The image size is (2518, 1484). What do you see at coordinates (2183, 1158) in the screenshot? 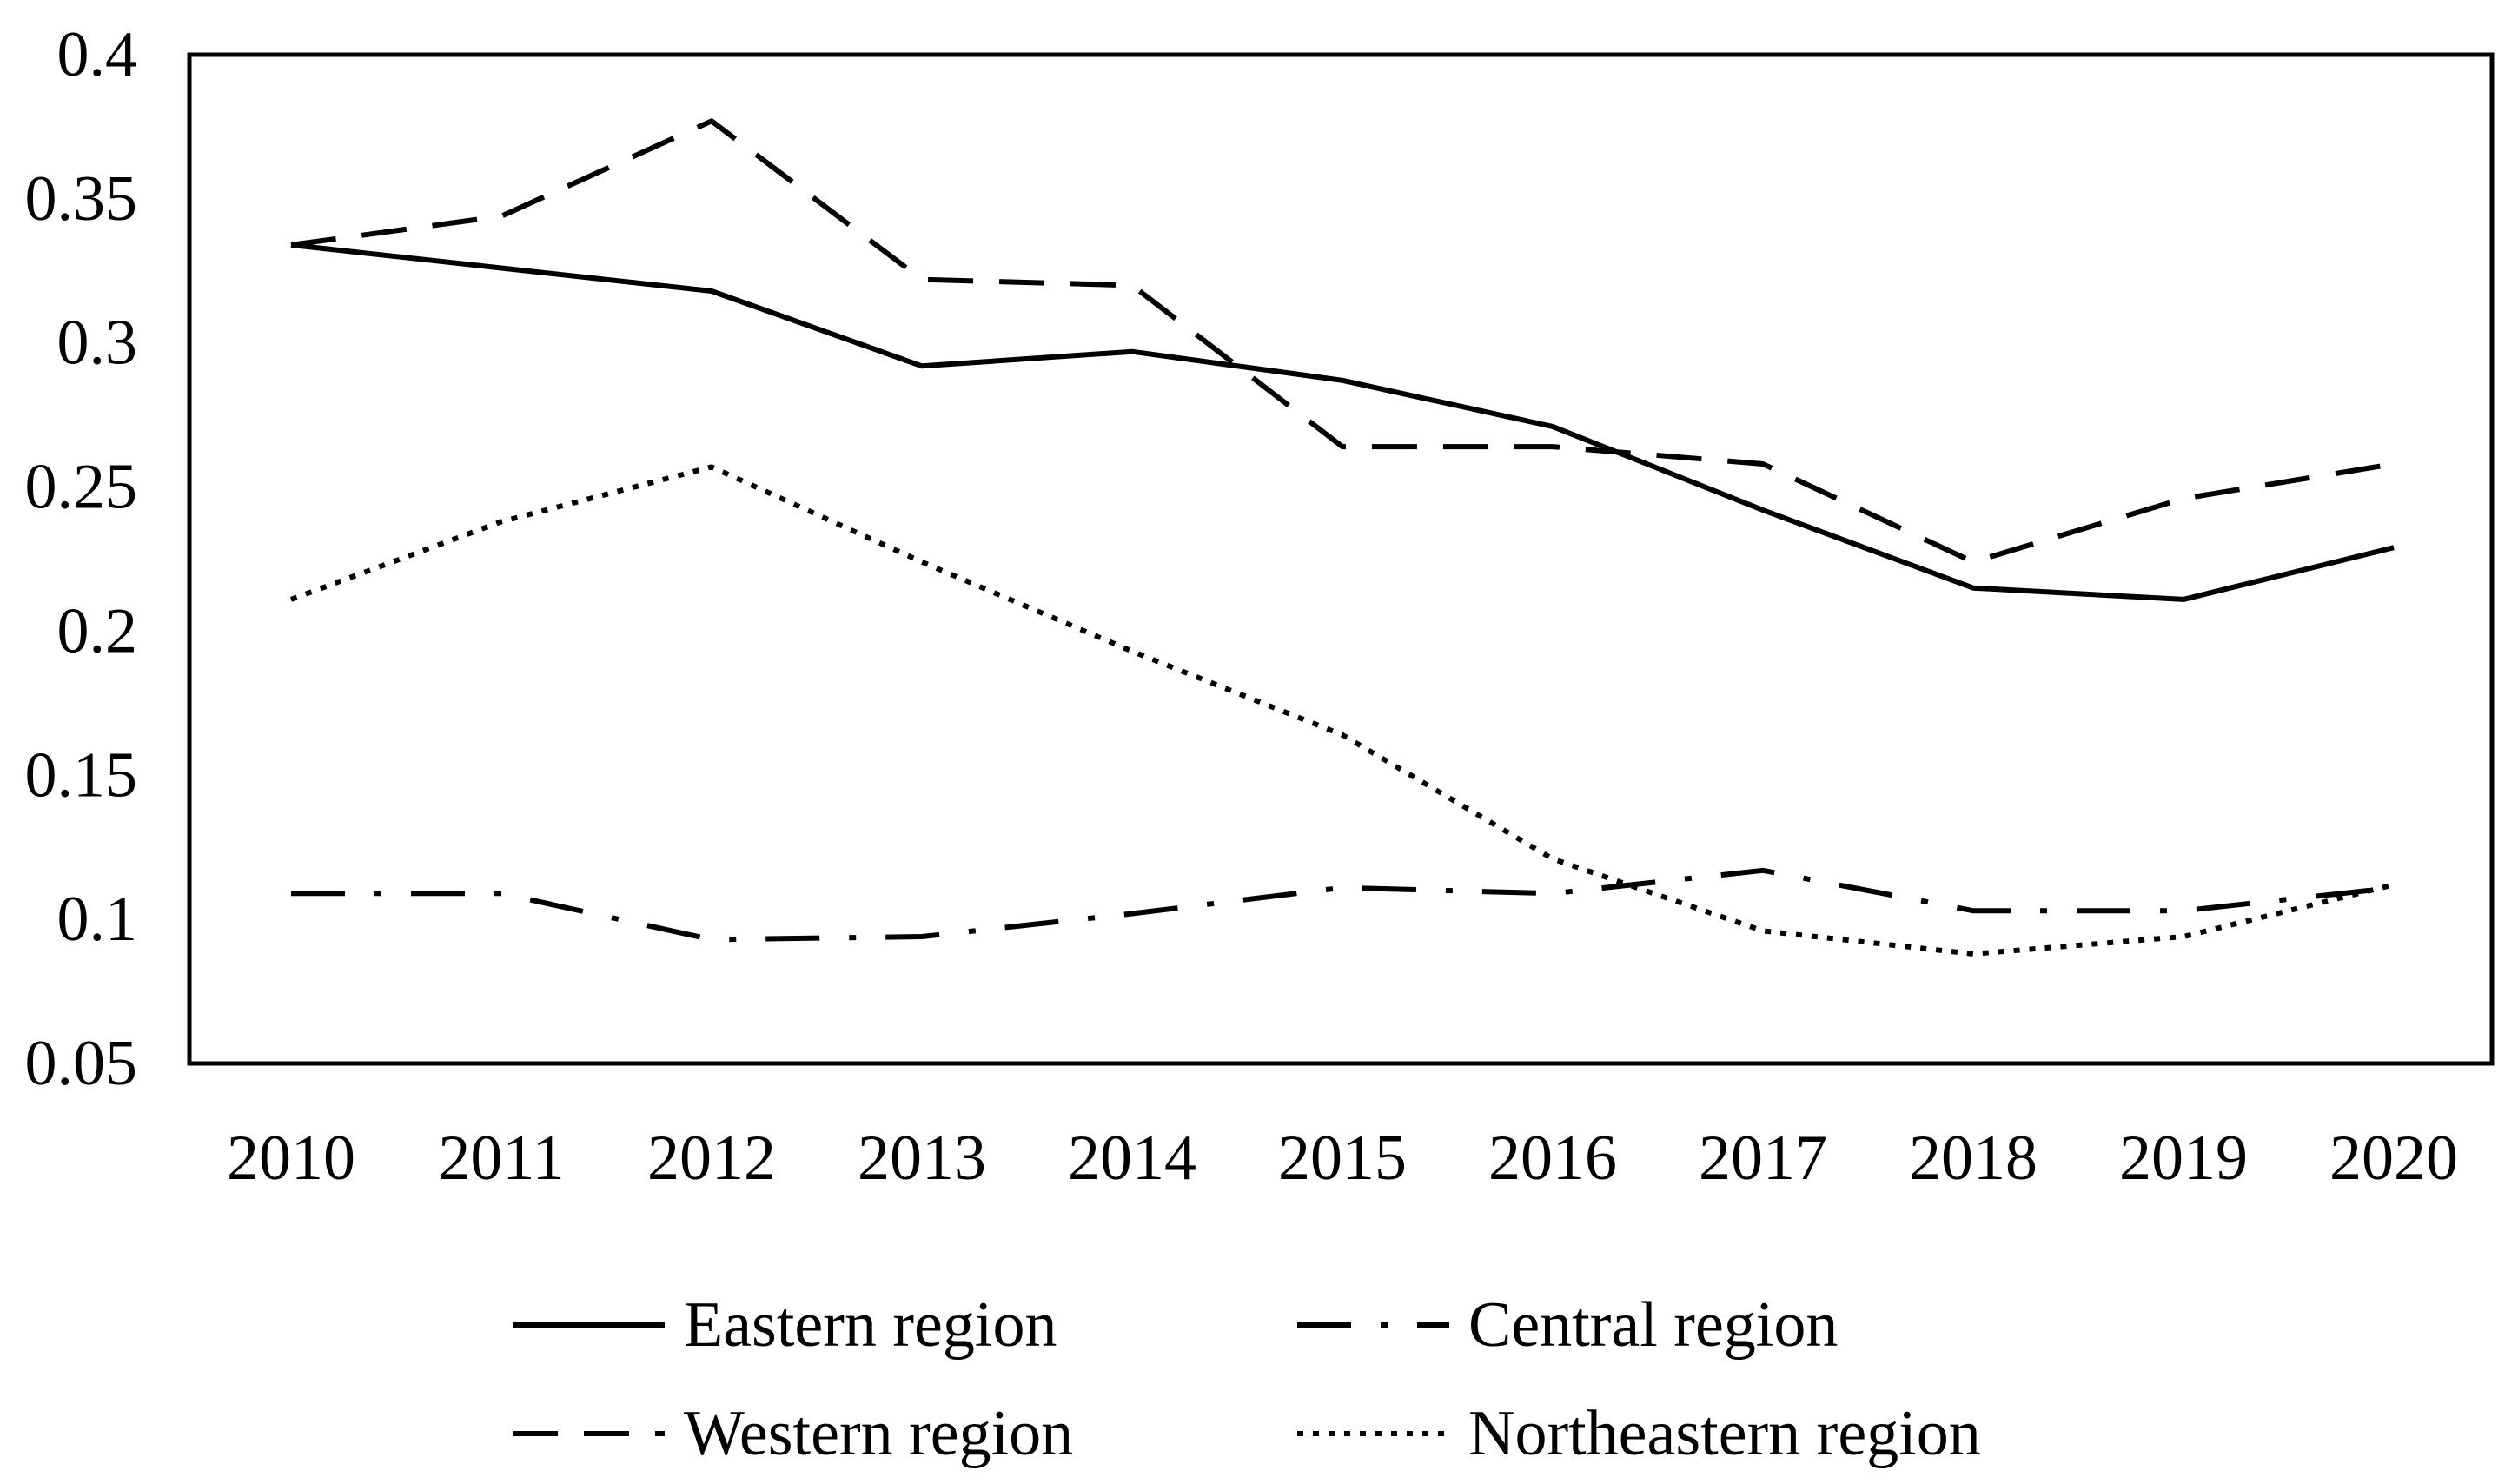
I see `x-tick-label: 2019` at bounding box center [2183, 1158].